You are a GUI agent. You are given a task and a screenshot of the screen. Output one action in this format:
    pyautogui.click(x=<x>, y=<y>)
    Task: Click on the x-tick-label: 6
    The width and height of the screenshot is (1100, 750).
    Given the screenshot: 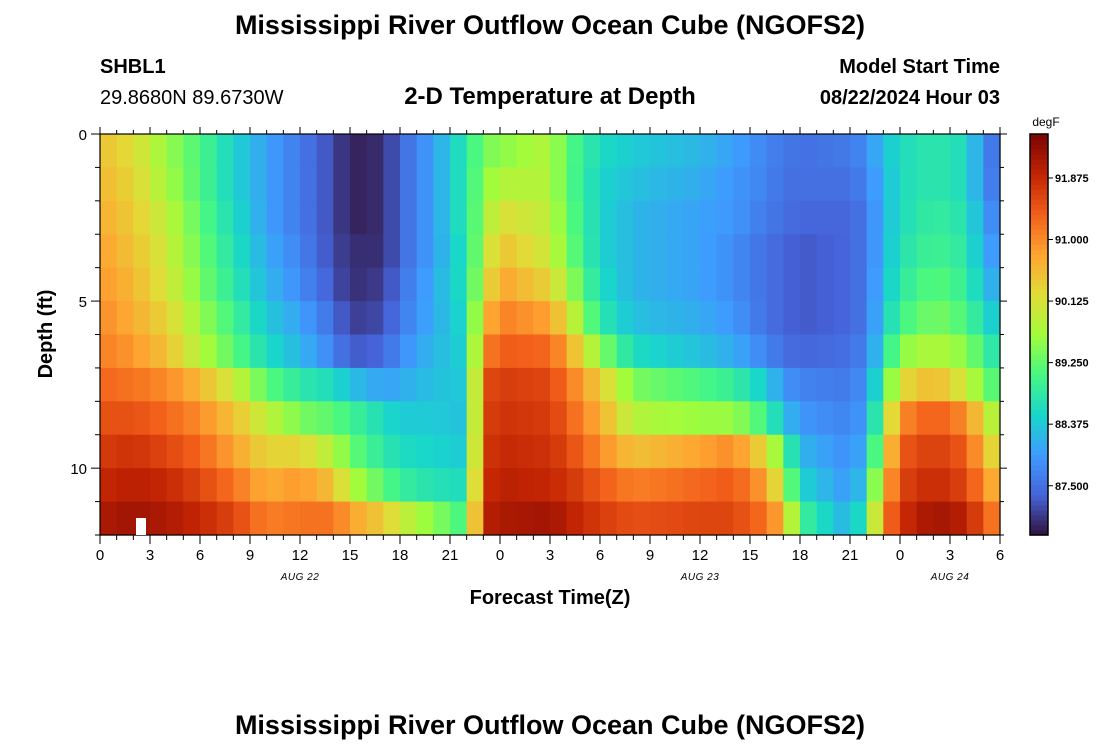 What is the action you would take?
    pyautogui.click(x=1000, y=555)
    